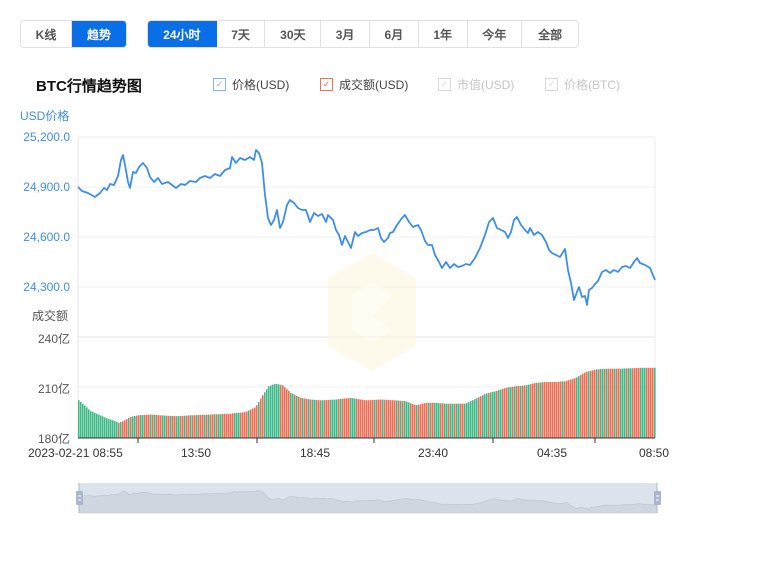 This screenshot has height=563, width=780. What do you see at coordinates (182, 34) in the screenshot?
I see `tab-24h: 24小时` at bounding box center [182, 34].